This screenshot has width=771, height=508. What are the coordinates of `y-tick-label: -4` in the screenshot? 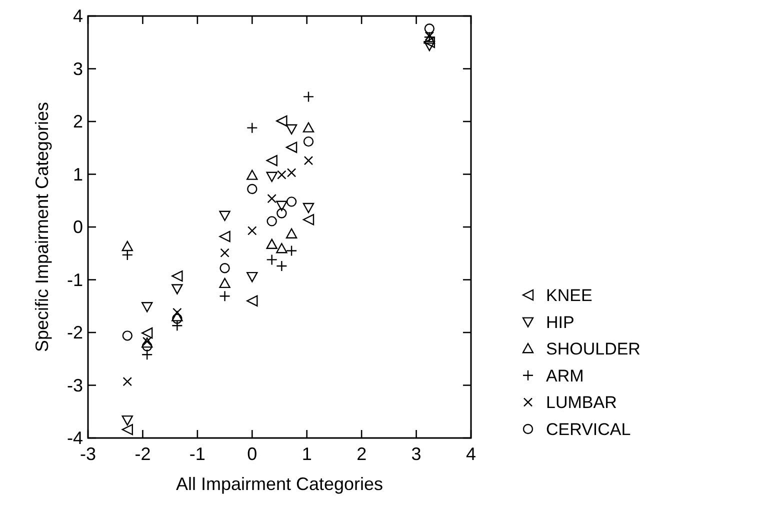 It's located at (74, 438).